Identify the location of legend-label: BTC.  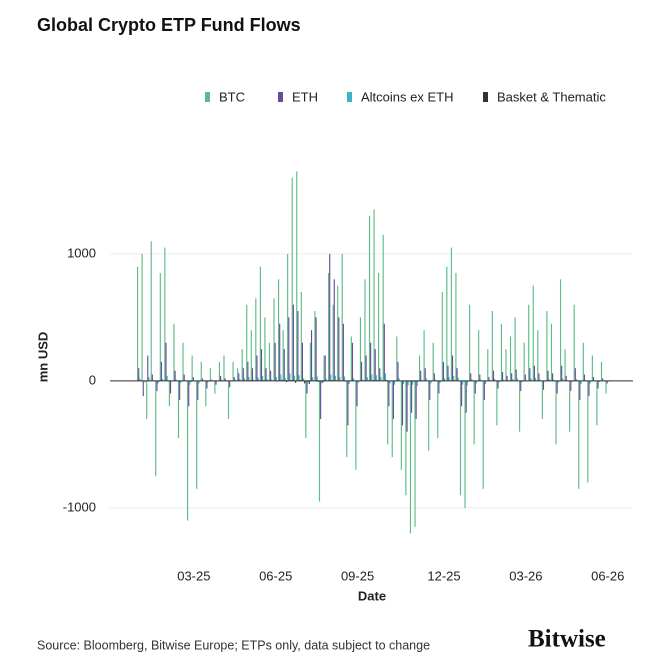
(232, 96).